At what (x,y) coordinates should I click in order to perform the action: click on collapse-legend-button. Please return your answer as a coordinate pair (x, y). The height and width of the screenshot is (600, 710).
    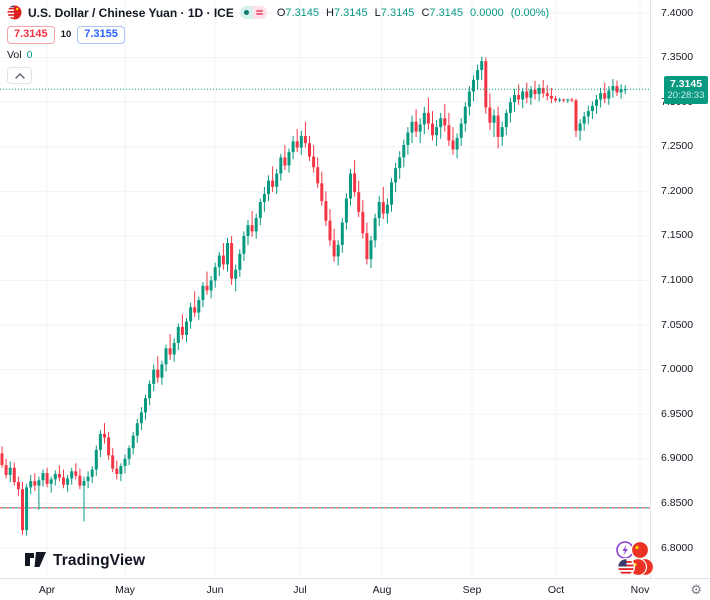
    Looking at the image, I should click on (19, 75).